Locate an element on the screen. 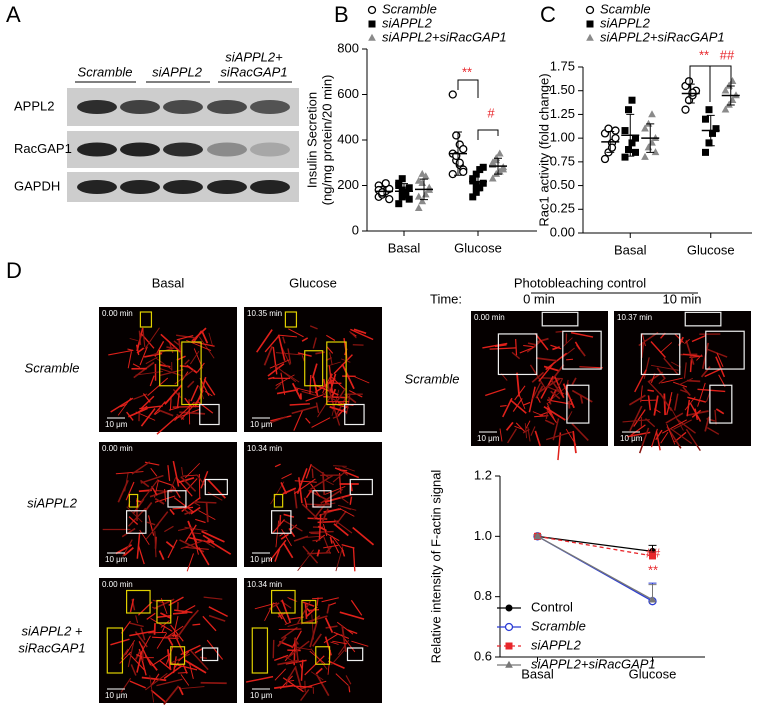  legend-label: Scamble is located at coordinates (625, 8).